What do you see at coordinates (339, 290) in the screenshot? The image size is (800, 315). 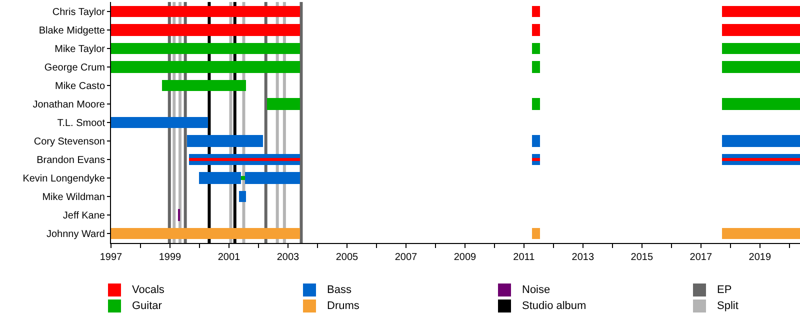 I see `legend-label: Bass` at bounding box center [339, 290].